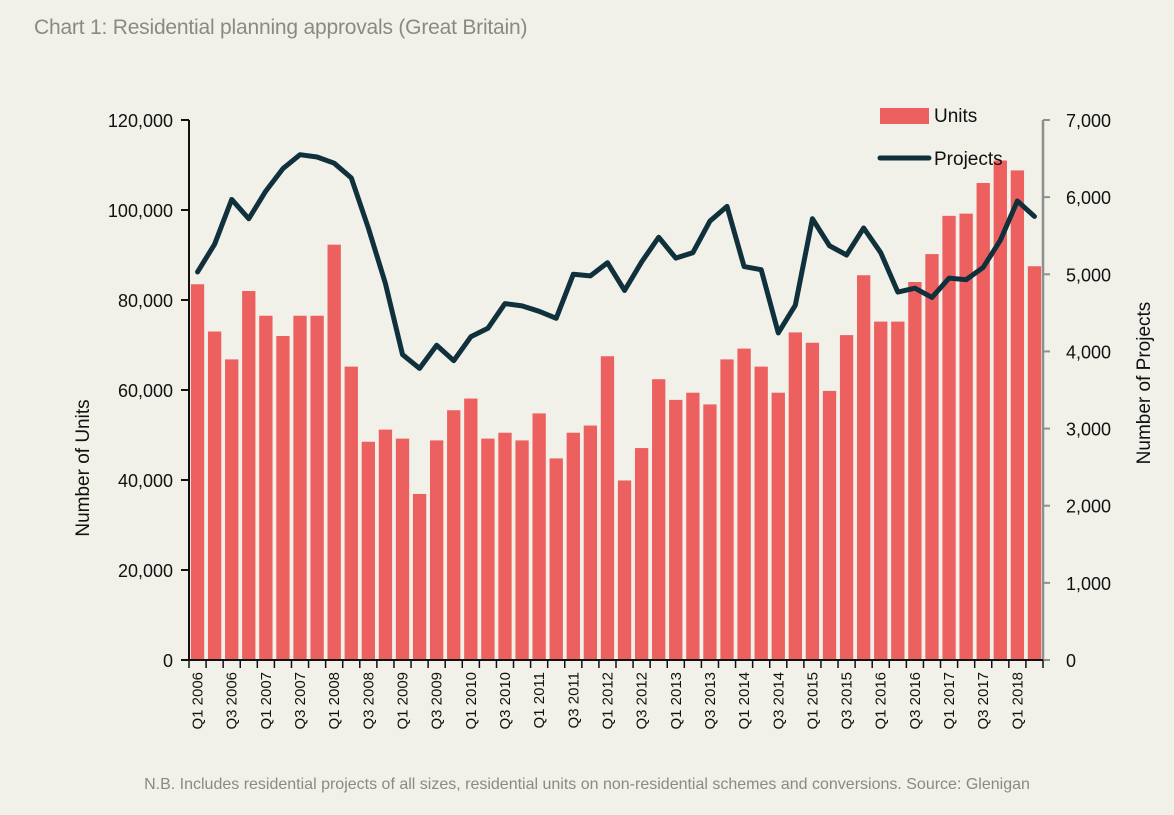 The width and height of the screenshot is (1174, 815). I want to click on x-tick-label: Q3 2017, so click(983, 701).